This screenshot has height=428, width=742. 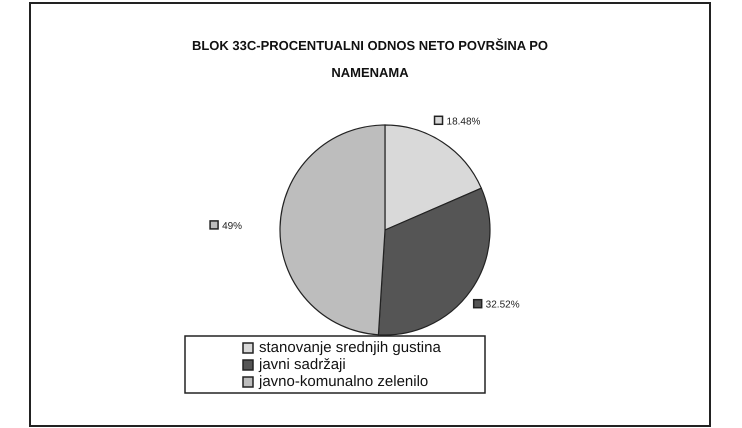 What do you see at coordinates (343, 381) in the screenshot?
I see `legend-label: javno-komunalno zelenilo` at bounding box center [343, 381].